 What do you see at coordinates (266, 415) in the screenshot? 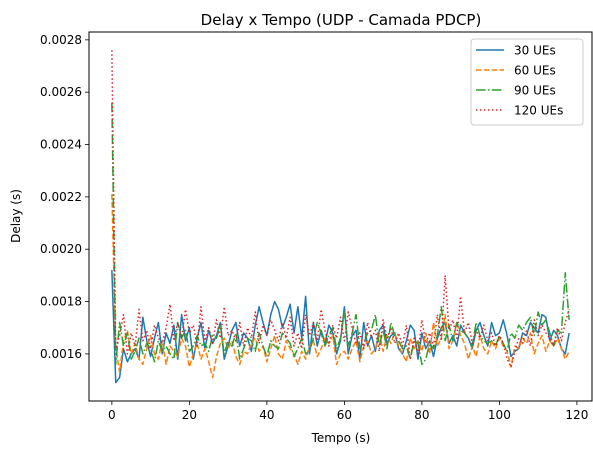
I see `x-tick-label: 40` at bounding box center [266, 415].